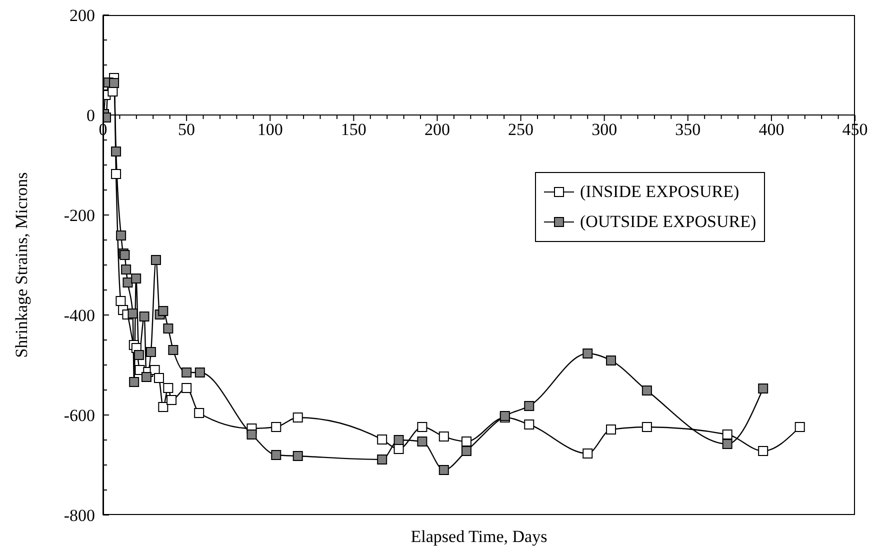  I want to click on x-tick-label: 150, so click(353, 130).